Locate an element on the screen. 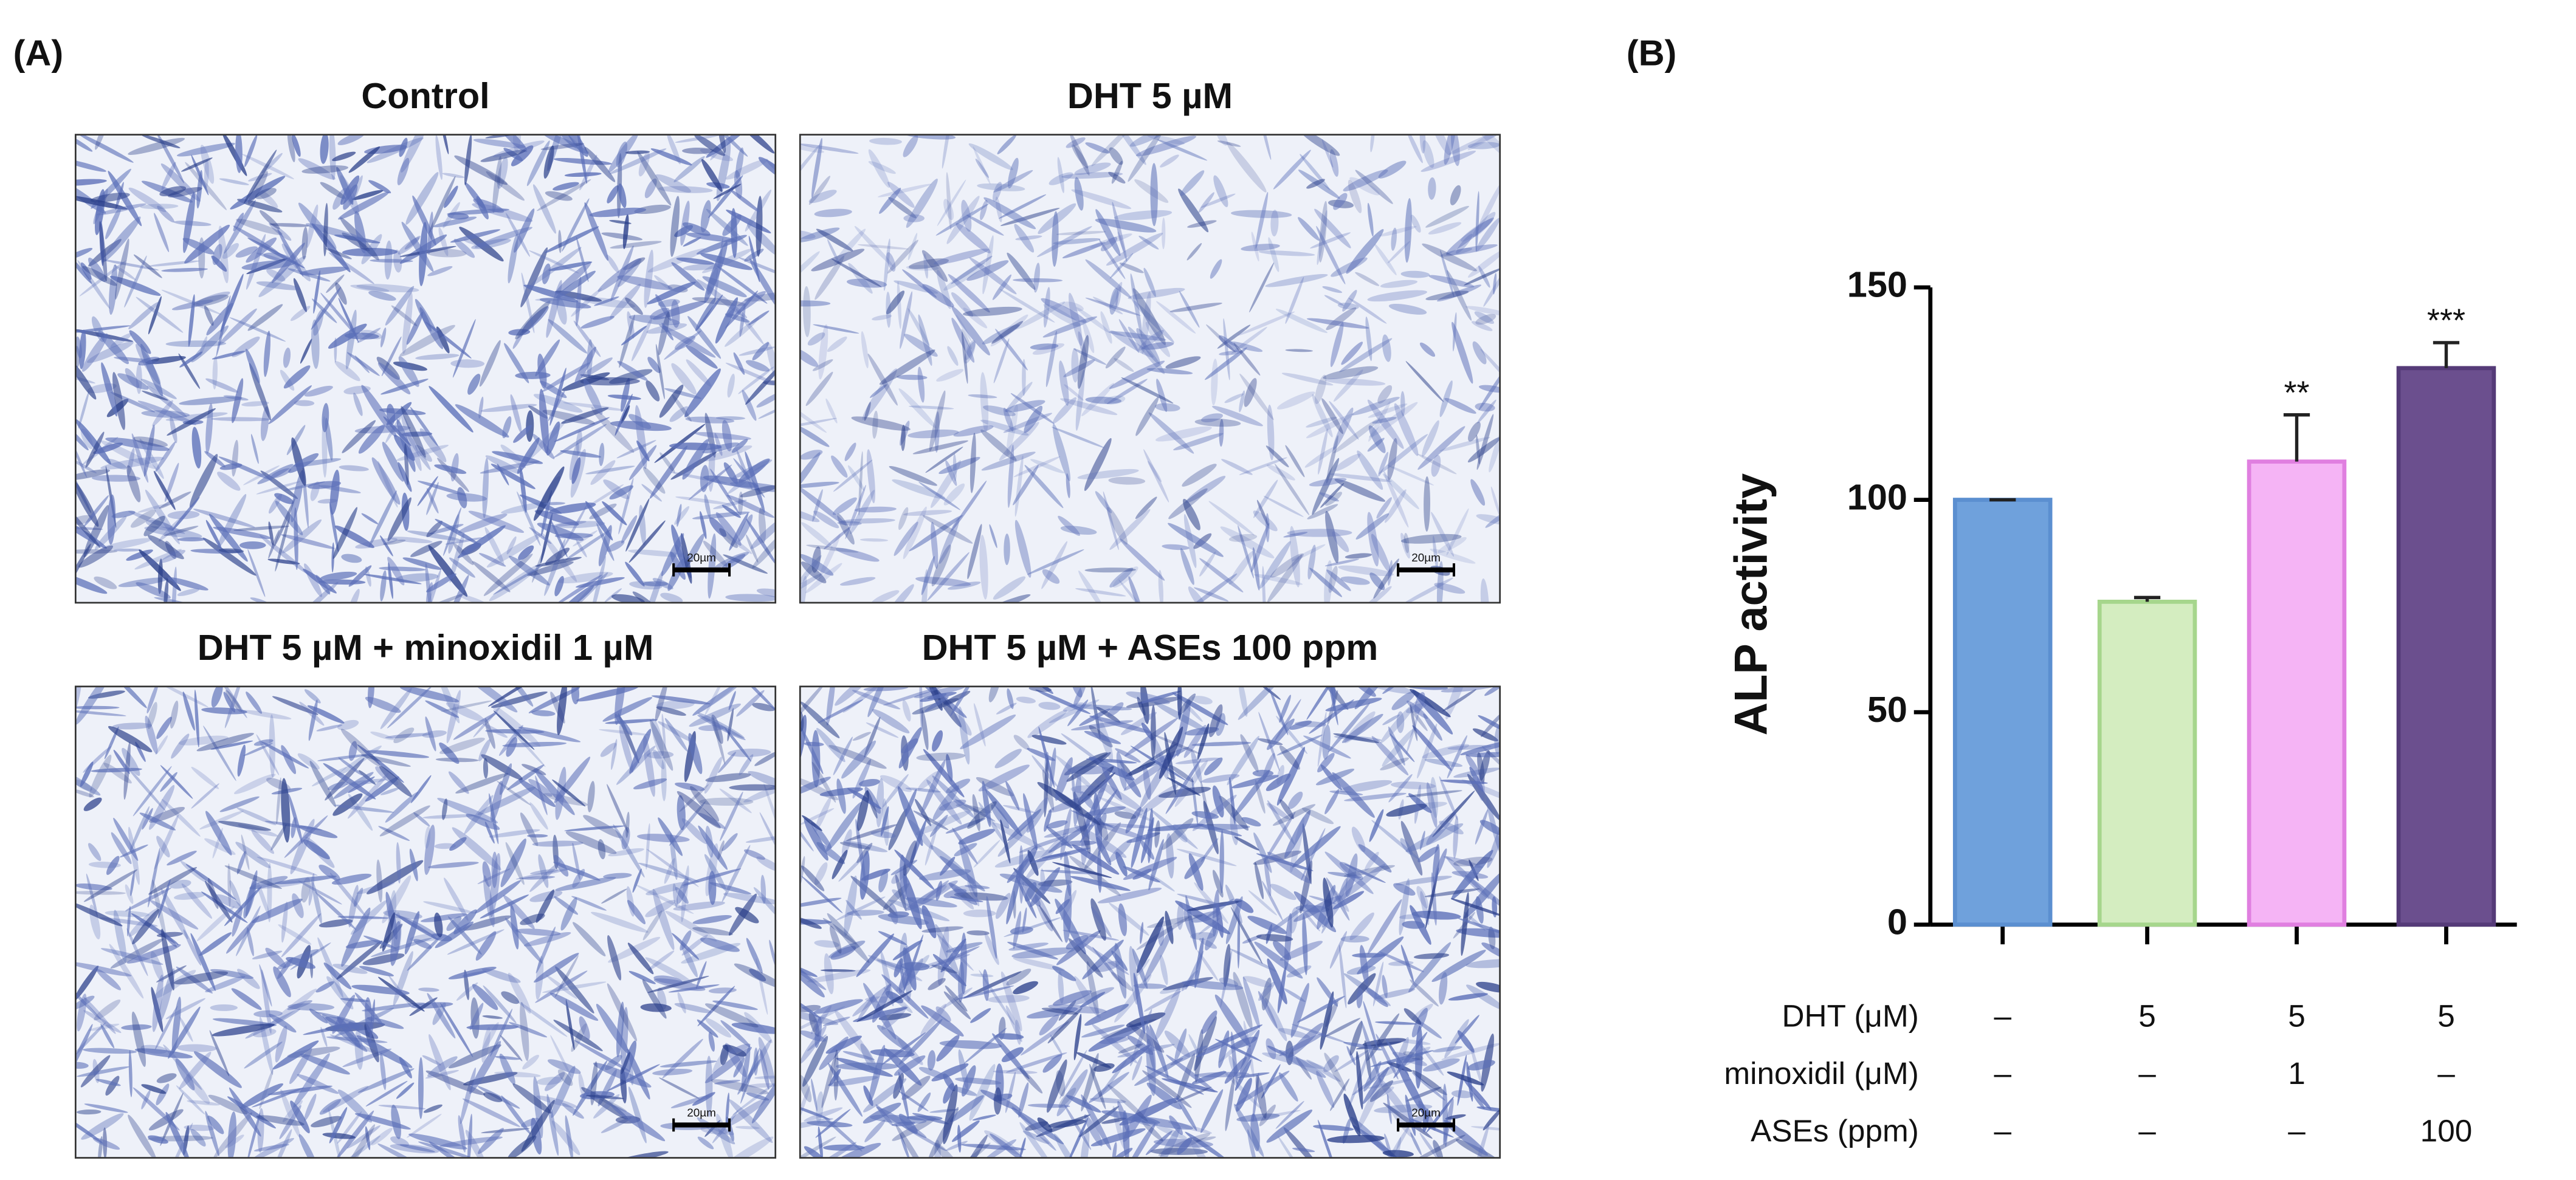 The height and width of the screenshot is (1180, 2576). micrograph is located at coordinates (1150, 368).